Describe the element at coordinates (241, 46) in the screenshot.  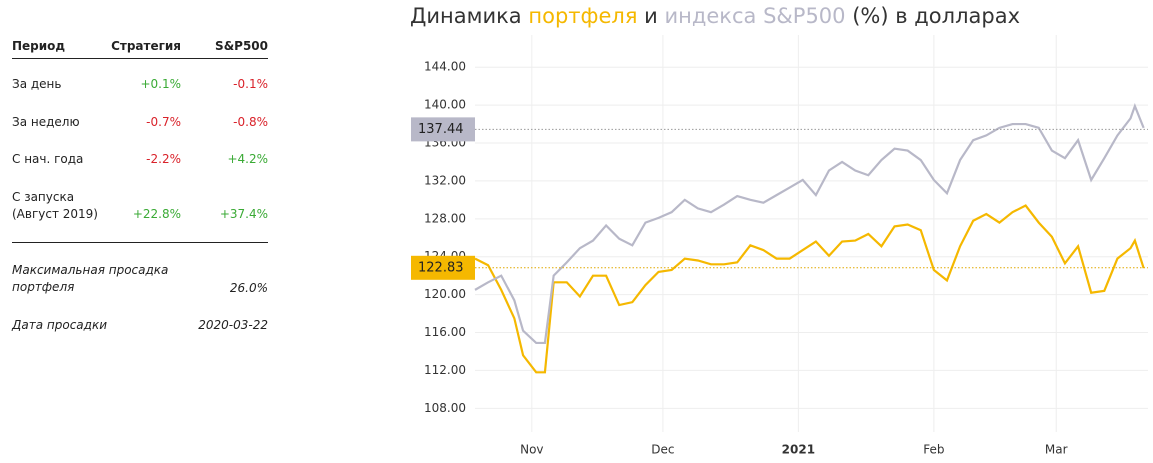
I see `header-cell: S&P500` at that location.